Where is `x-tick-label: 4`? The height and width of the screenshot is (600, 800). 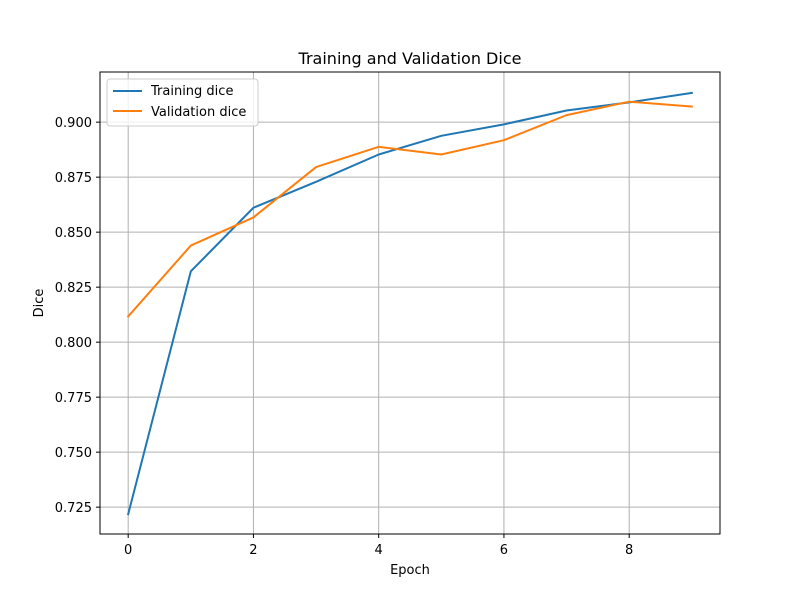
x-tick-label: 4 is located at coordinates (379, 550).